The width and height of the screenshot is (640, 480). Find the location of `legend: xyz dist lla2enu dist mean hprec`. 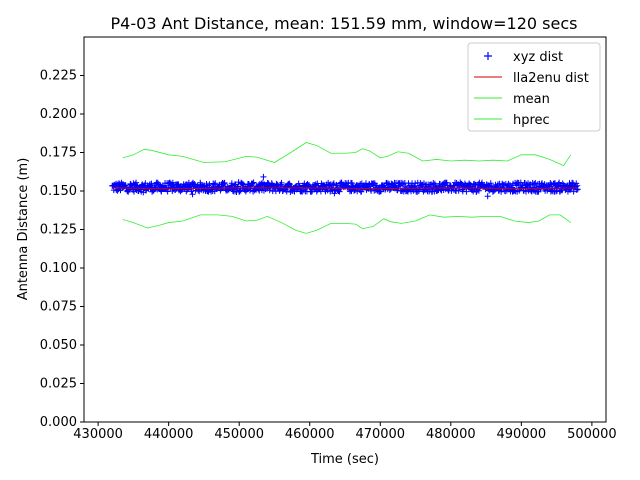

legend: xyz dist lla2enu dist mean hprec is located at coordinates (534, 87).